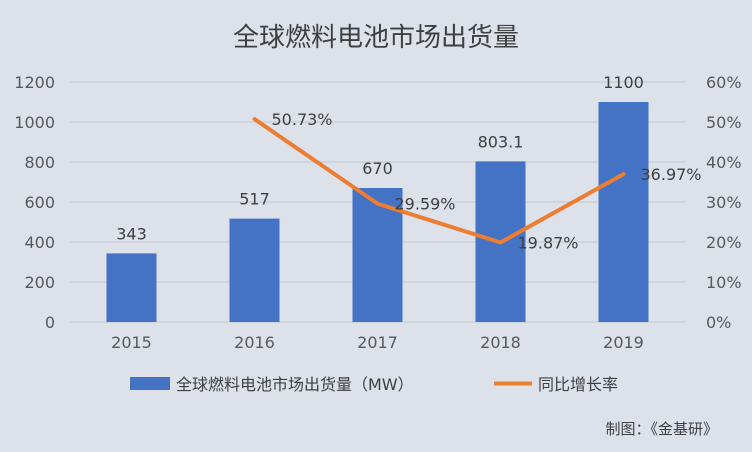 The image size is (752, 452). I want to click on legend: 全球燃料电池市场出货量（MW） 同比增长率, so click(374, 384).